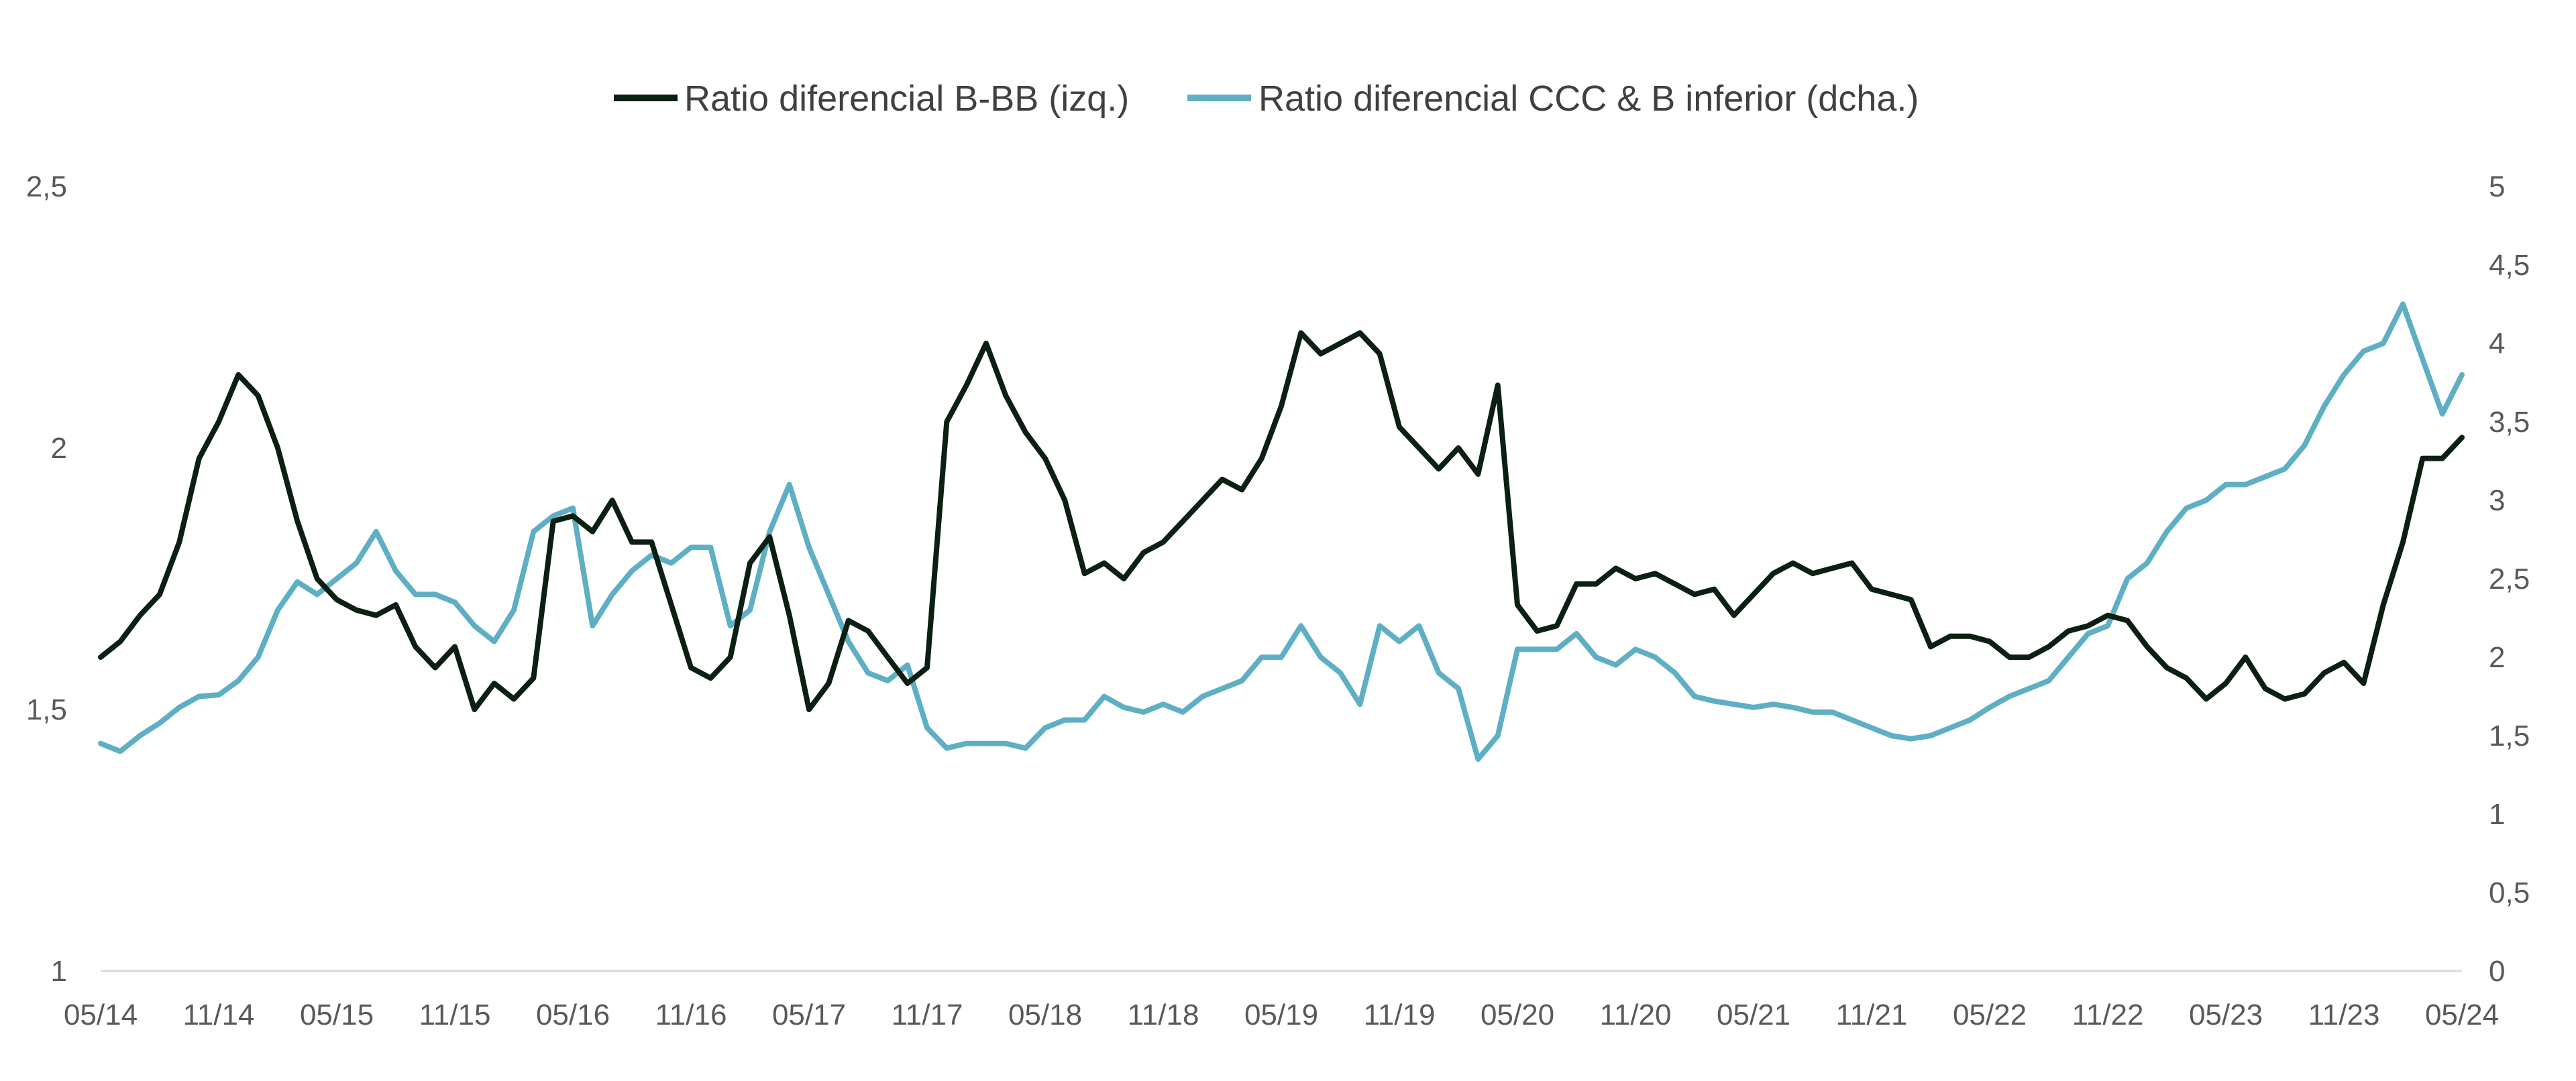  What do you see at coordinates (2462, 1015) in the screenshot?
I see `x-tick-label: 05/24` at bounding box center [2462, 1015].